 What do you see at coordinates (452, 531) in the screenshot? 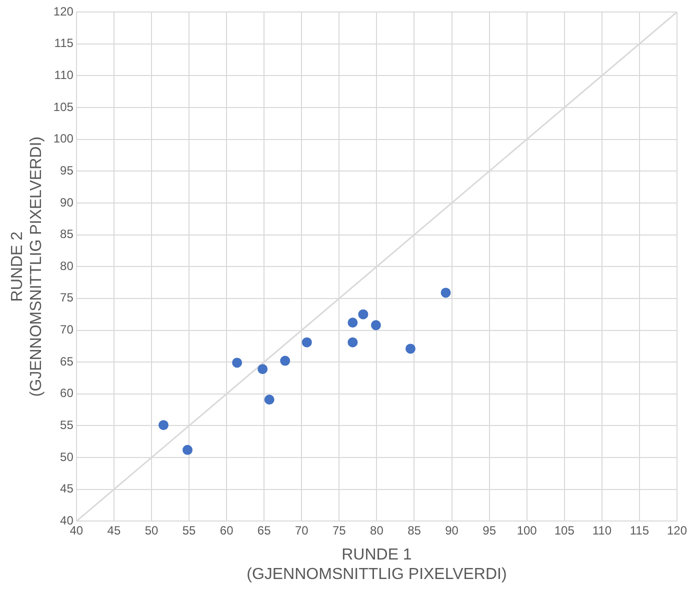
I see `x-tick-label: 90` at bounding box center [452, 531].